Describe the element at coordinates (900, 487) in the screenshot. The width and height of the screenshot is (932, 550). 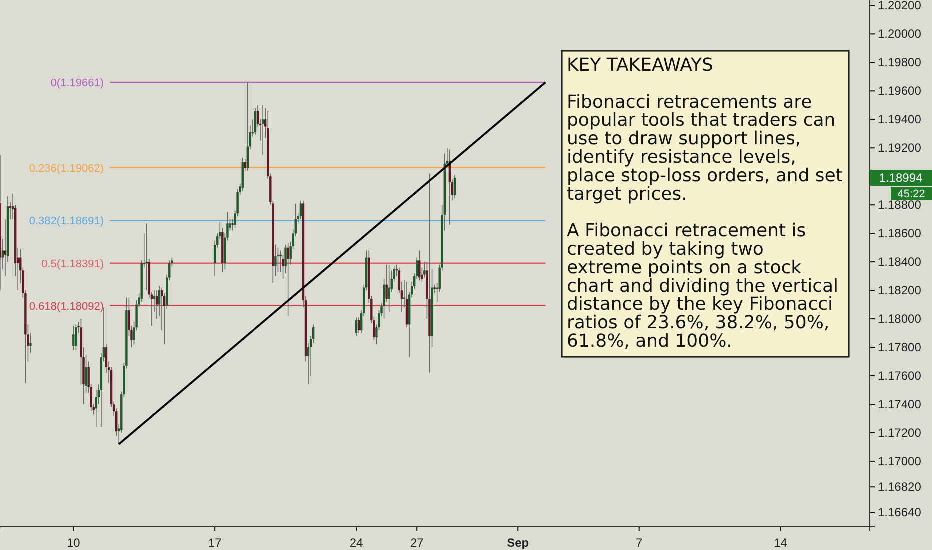
I see `y-tick-label: 1.16820` at that location.